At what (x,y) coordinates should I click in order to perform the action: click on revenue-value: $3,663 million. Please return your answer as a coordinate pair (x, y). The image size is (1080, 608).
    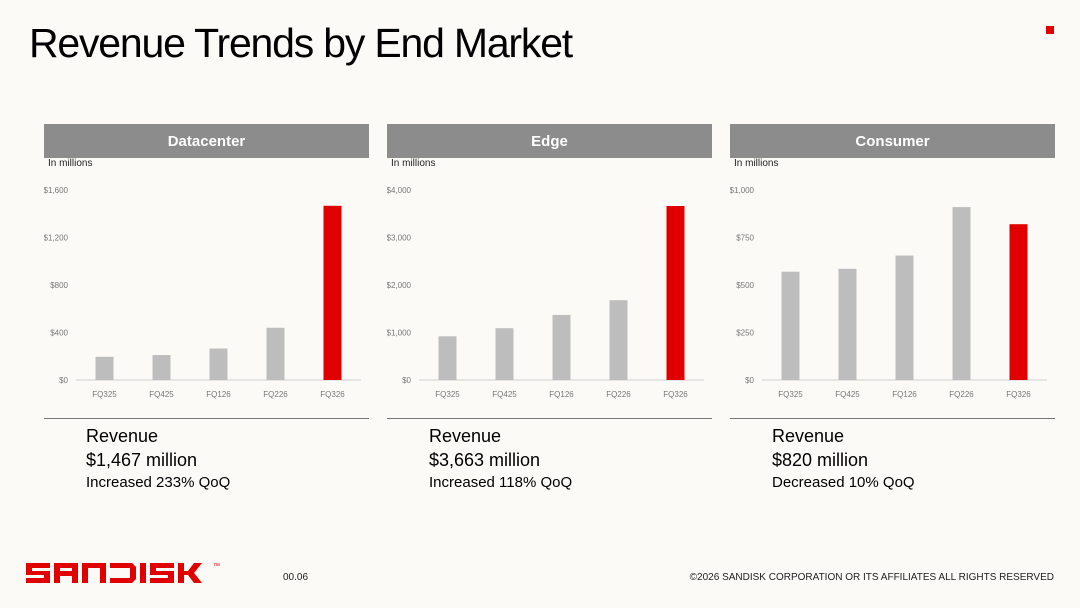
    Looking at the image, I should click on (485, 460).